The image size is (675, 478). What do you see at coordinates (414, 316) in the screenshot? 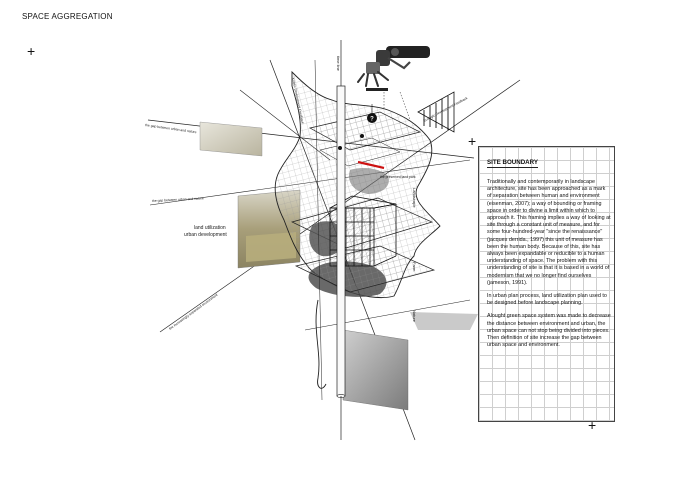
I see `label-nature: Nature` at bounding box center [414, 316].